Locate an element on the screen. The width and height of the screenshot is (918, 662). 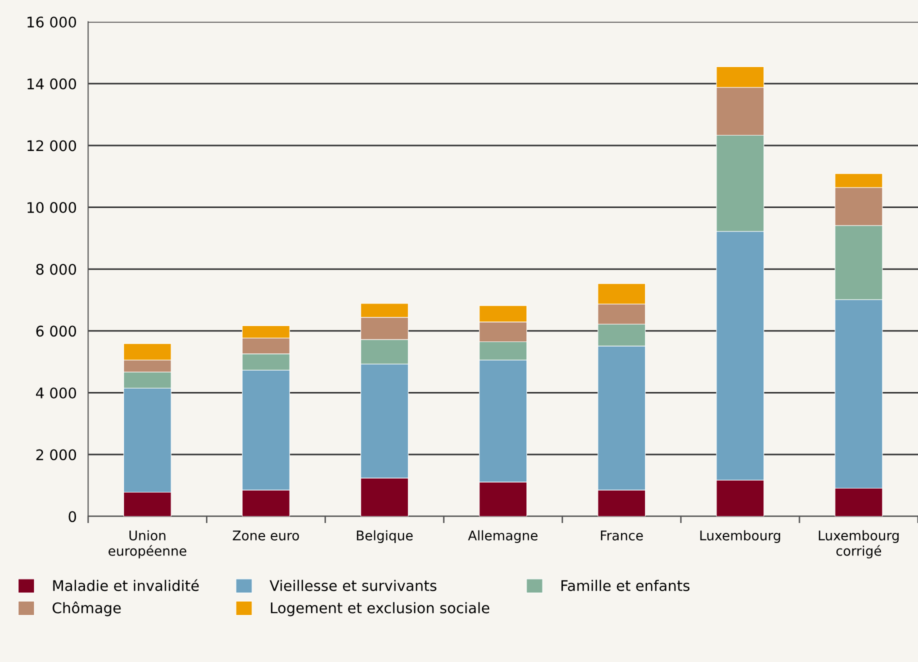
y-tick-label: 10 000 is located at coordinates (52, 208).